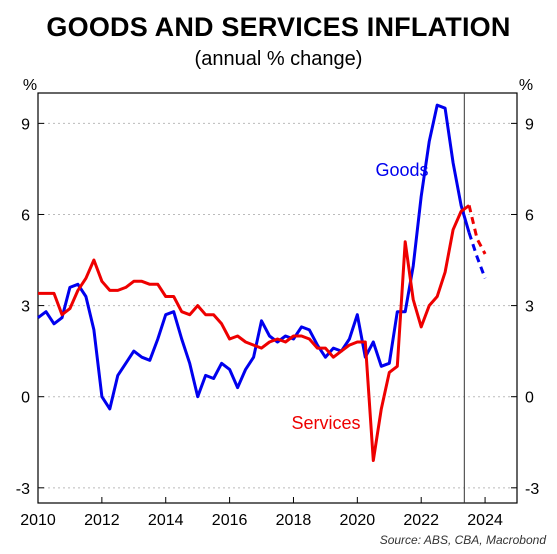 The height and width of the screenshot is (554, 557). What do you see at coordinates (485, 520) in the screenshot?
I see `x-tick-label: 2024` at bounding box center [485, 520].